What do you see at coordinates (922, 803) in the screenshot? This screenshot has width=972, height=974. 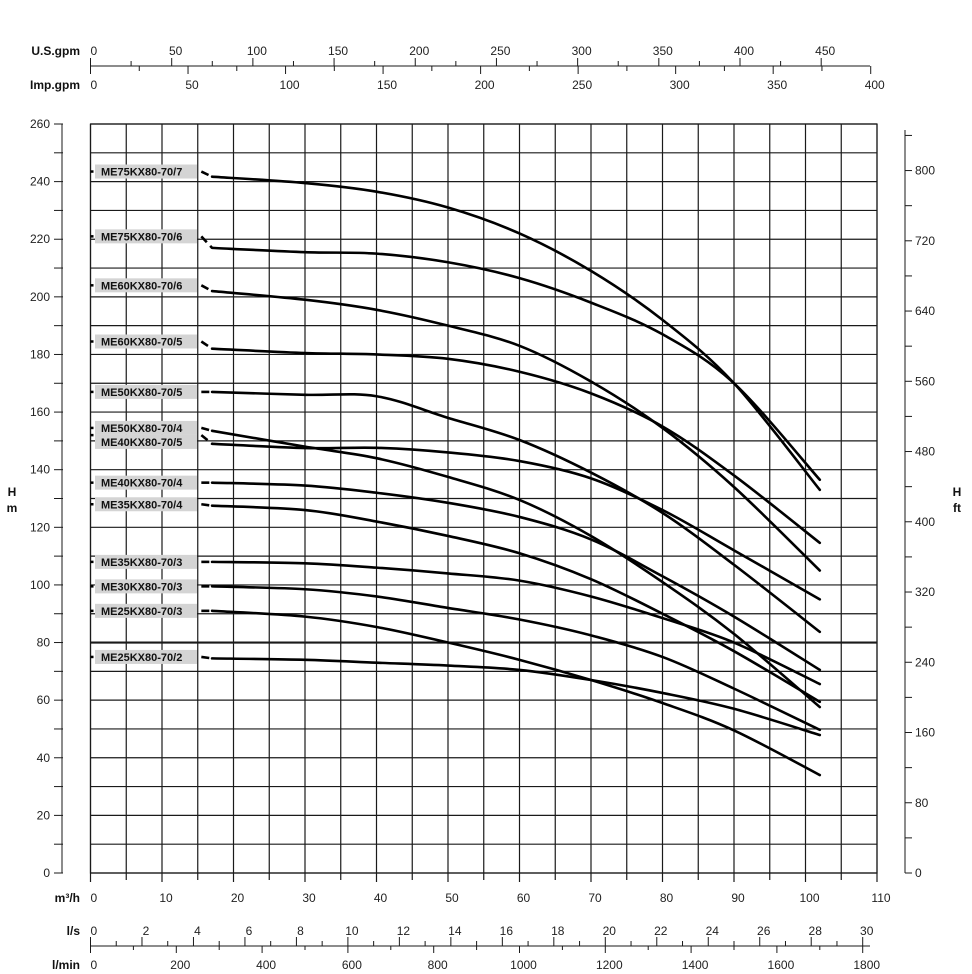 I see `y-right-tick-label: 80` at bounding box center [922, 803].